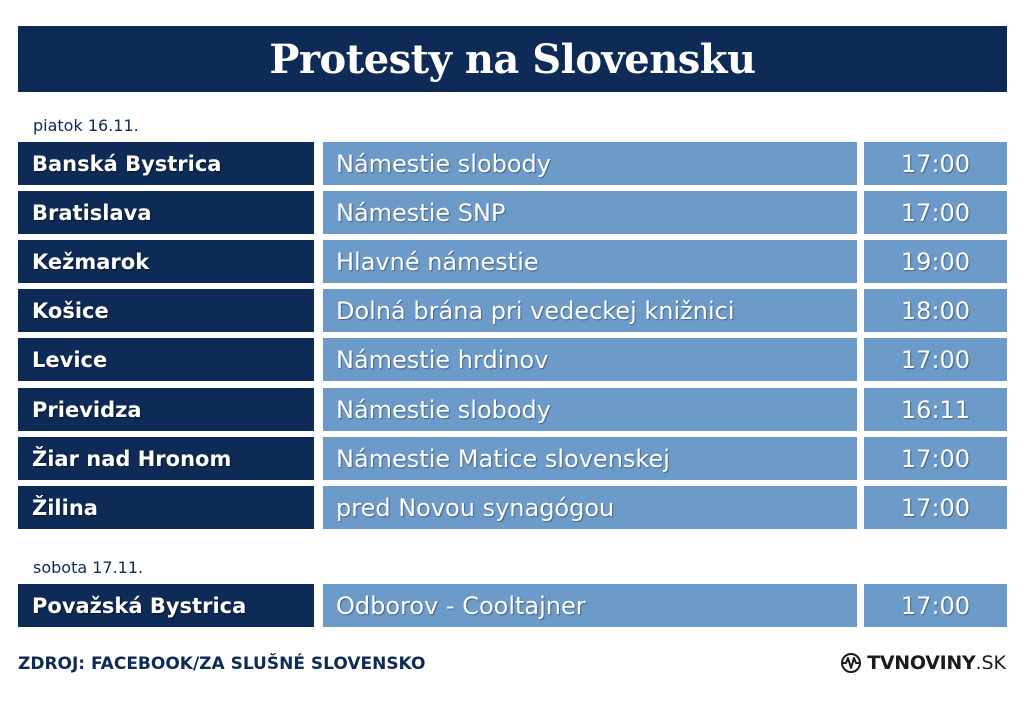 Image resolution: width=1024 pixels, height=705 pixels. I want to click on title-bar: Protesty na Slovensku, so click(512, 59).